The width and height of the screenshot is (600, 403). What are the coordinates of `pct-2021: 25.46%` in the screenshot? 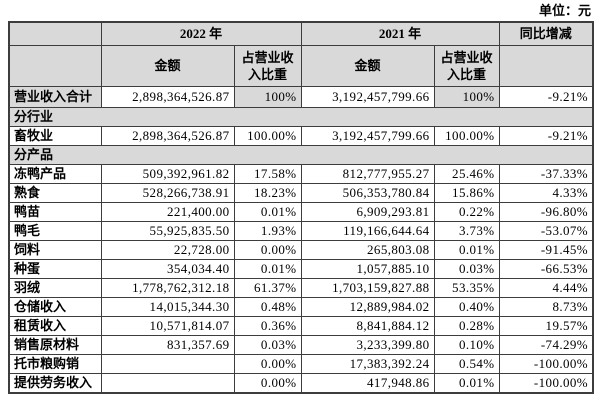 It's located at (466, 173).